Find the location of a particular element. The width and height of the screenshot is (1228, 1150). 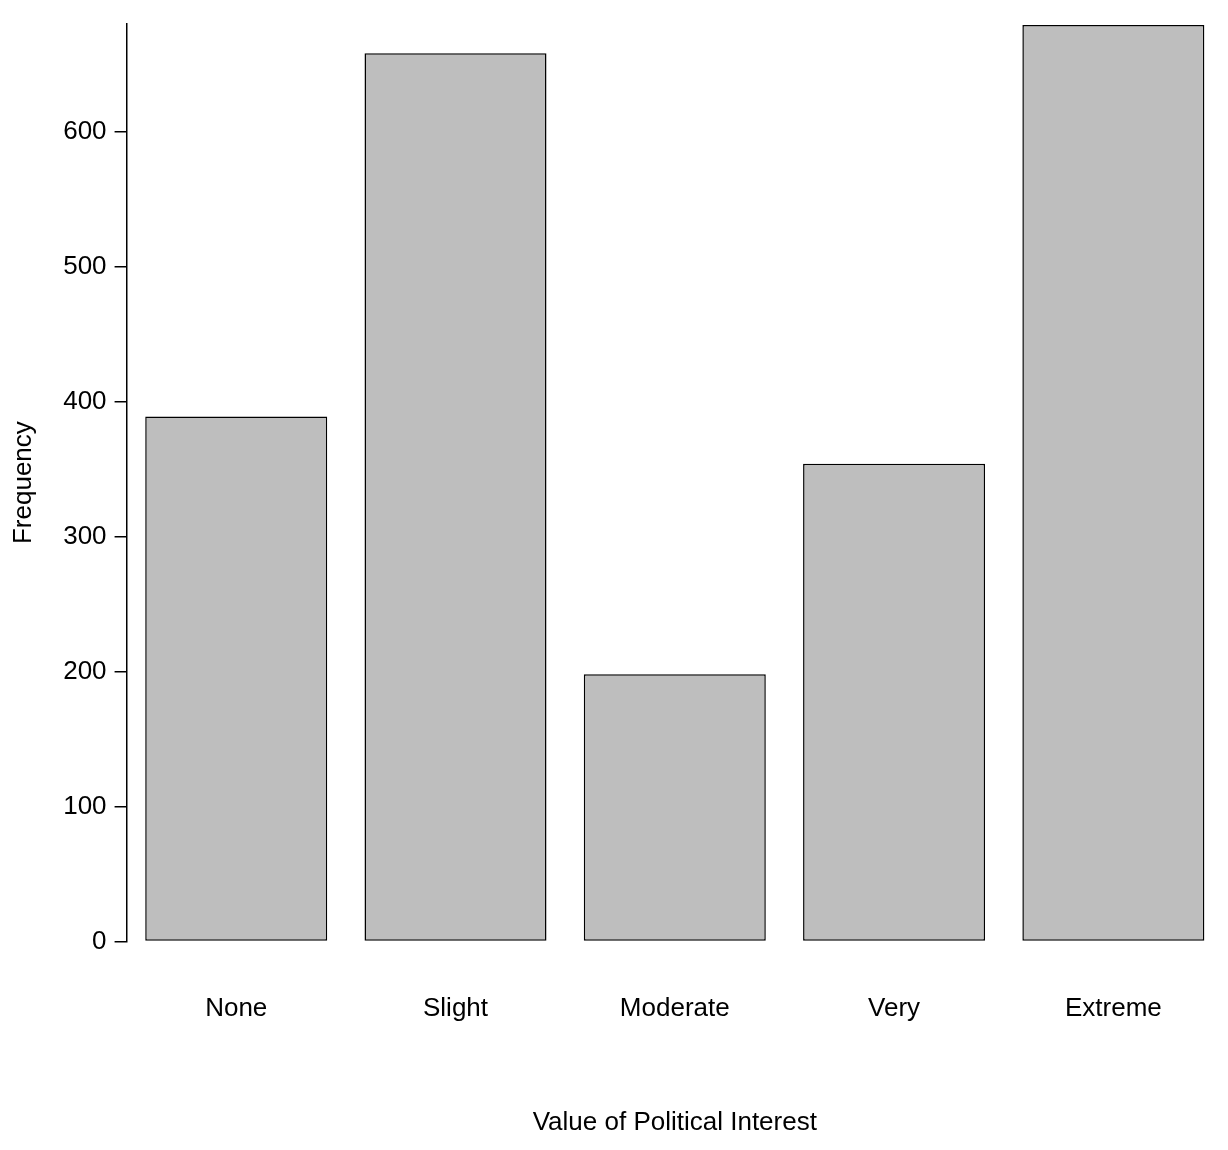

x-axis-title: Value of Political Interest is located at coordinates (675, 1120).